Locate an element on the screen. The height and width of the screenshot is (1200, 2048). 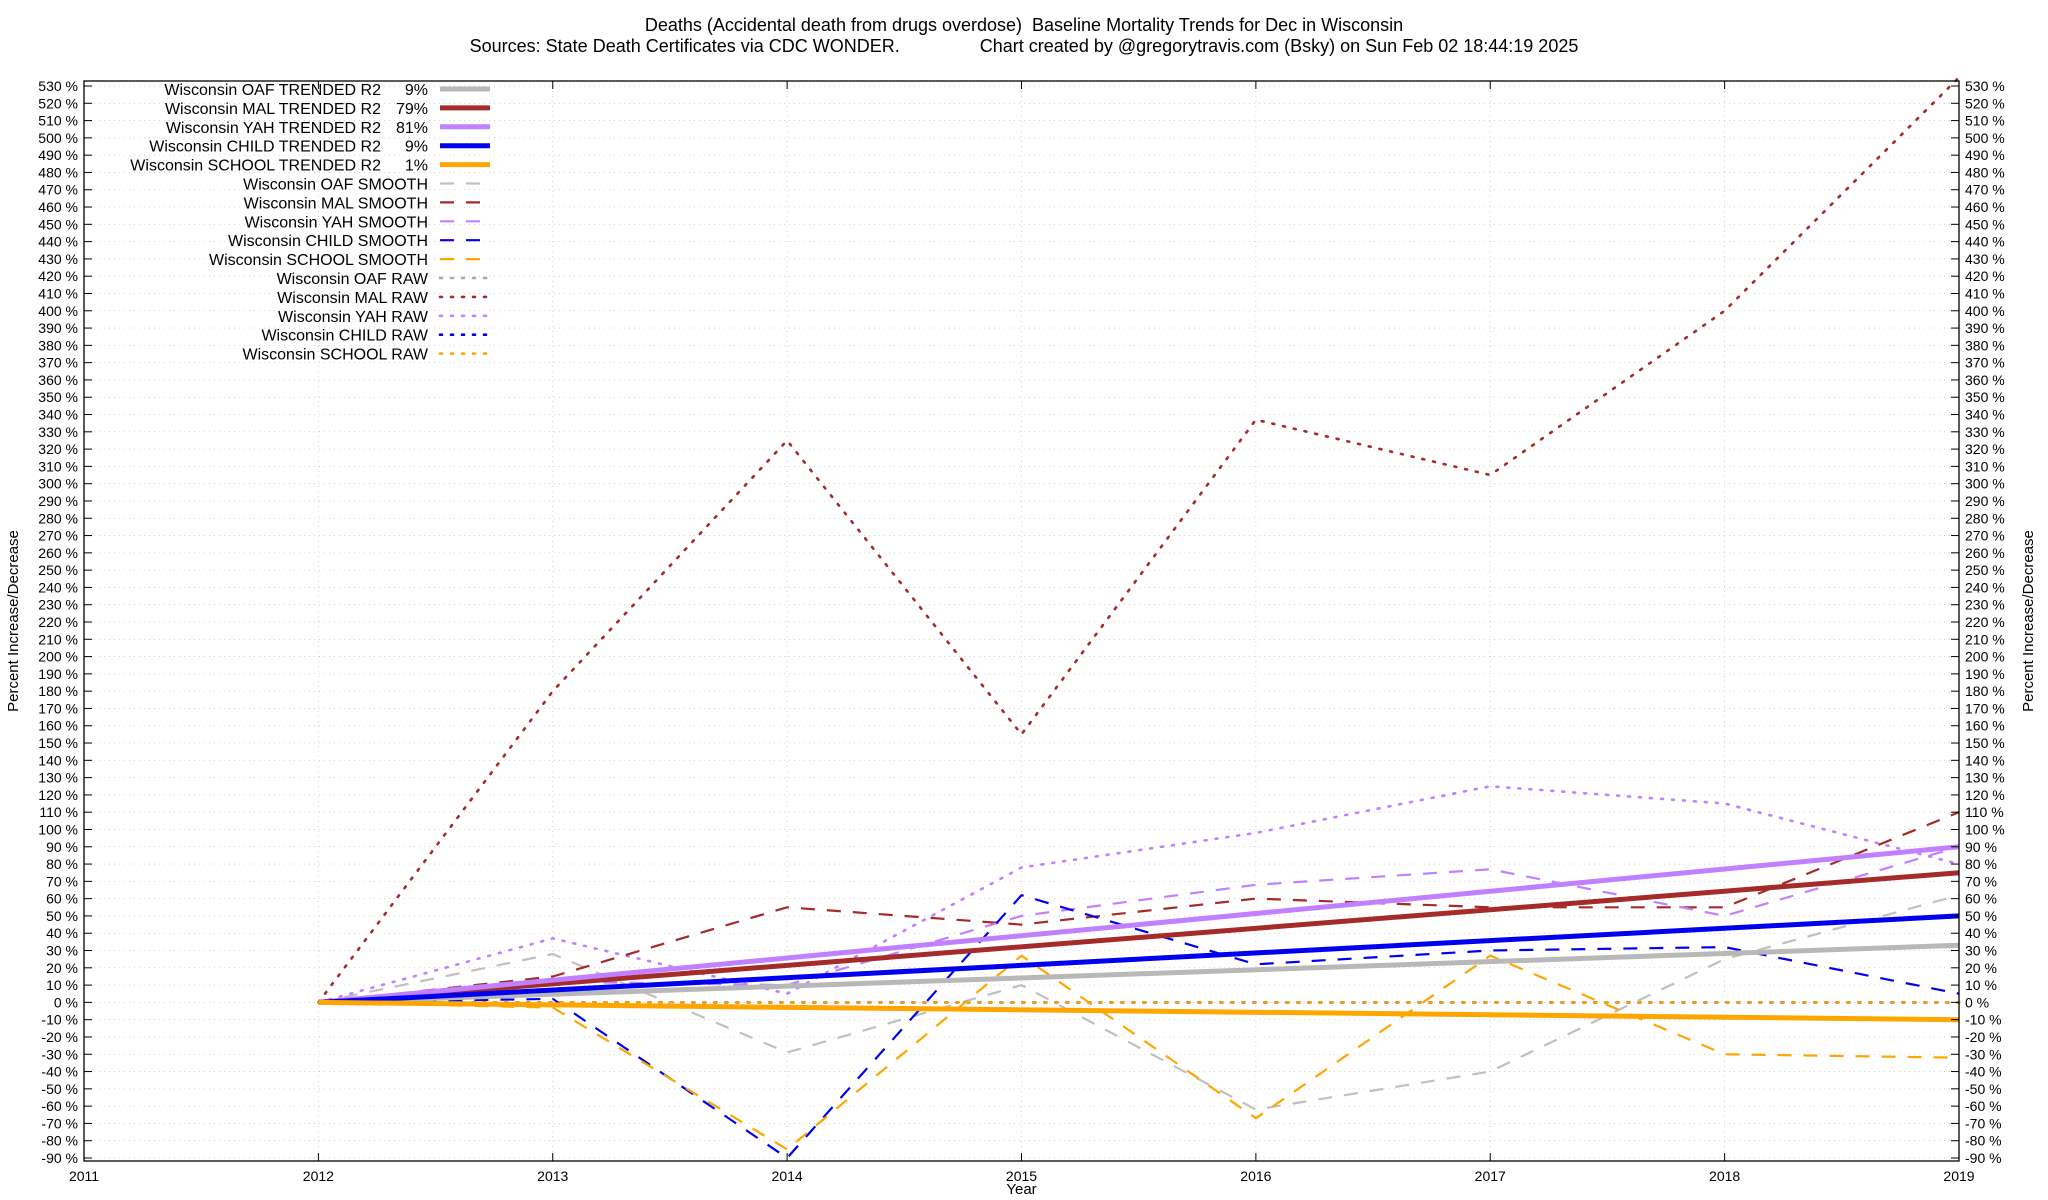
y-tick-label: 460 % is located at coordinates (58, 207).